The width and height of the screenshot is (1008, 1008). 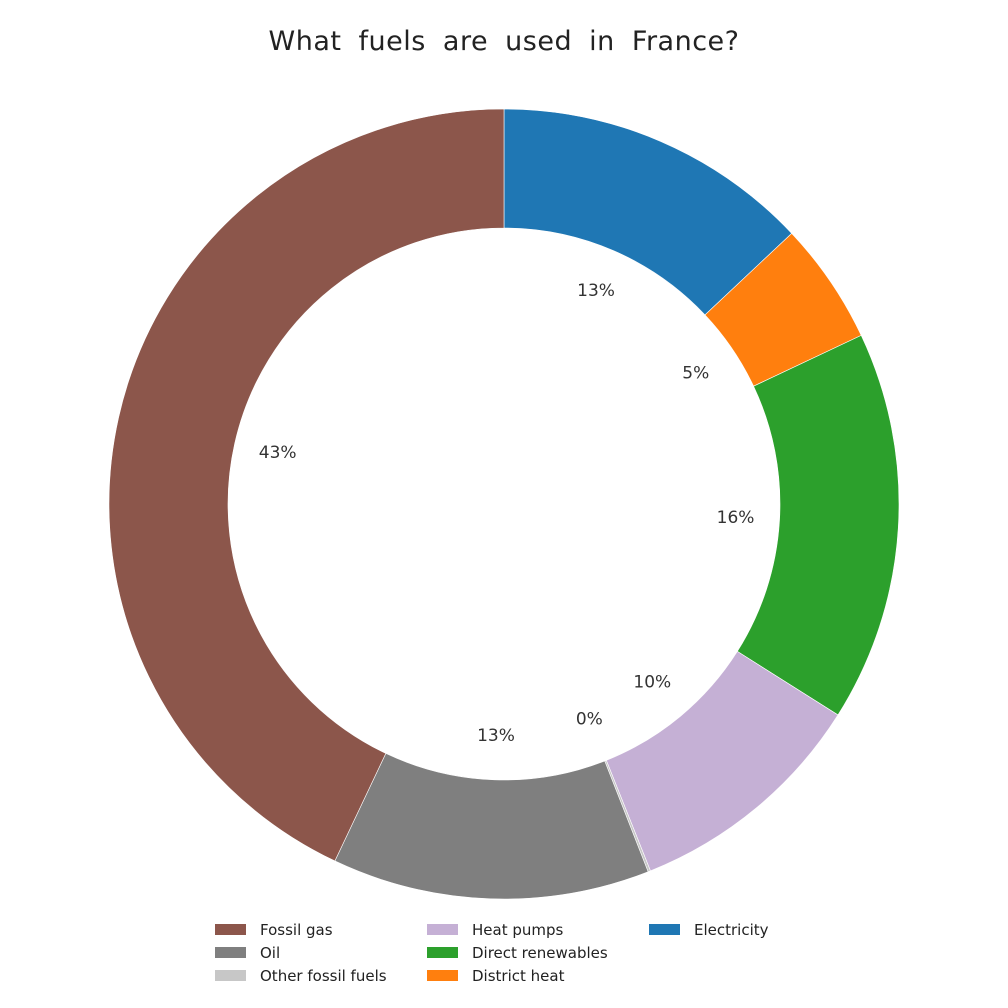 I want to click on legend-item-oil: Oil, so click(x=321, y=952).